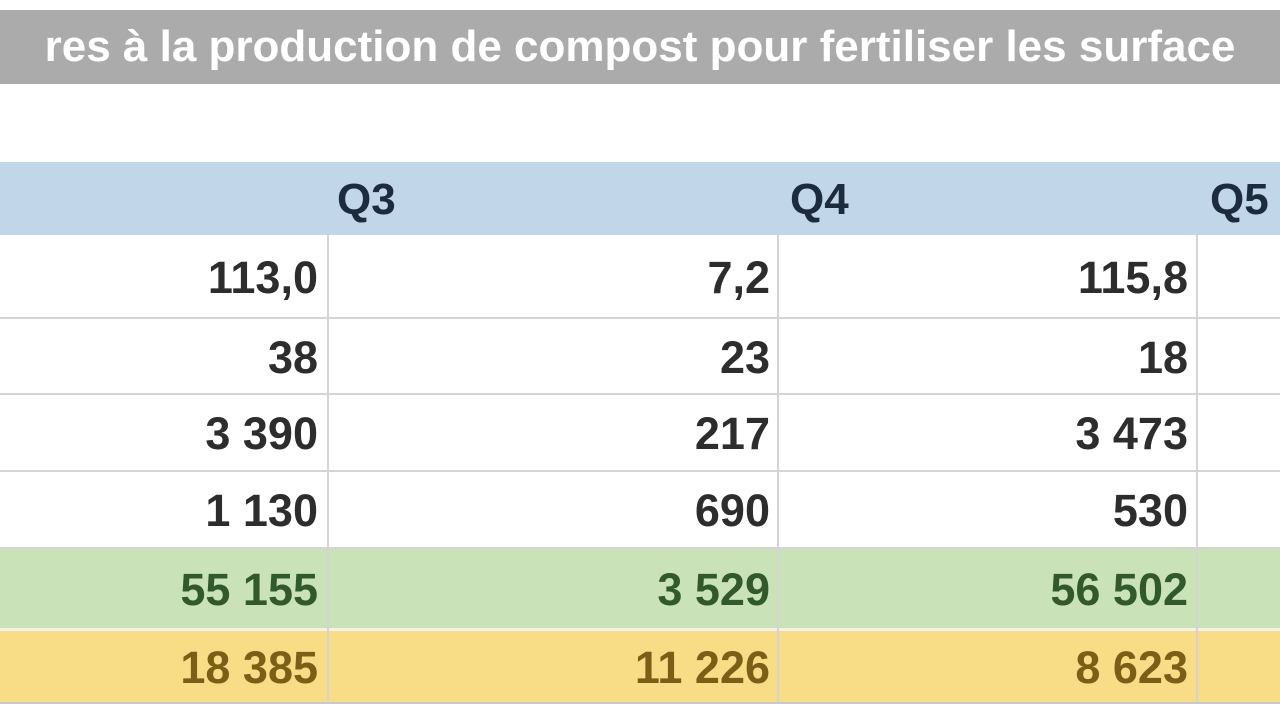 The width and height of the screenshot is (1280, 720). Describe the element at coordinates (640, 198) in the screenshot. I see `table-header-row: Q3 Q4 Q5` at that location.